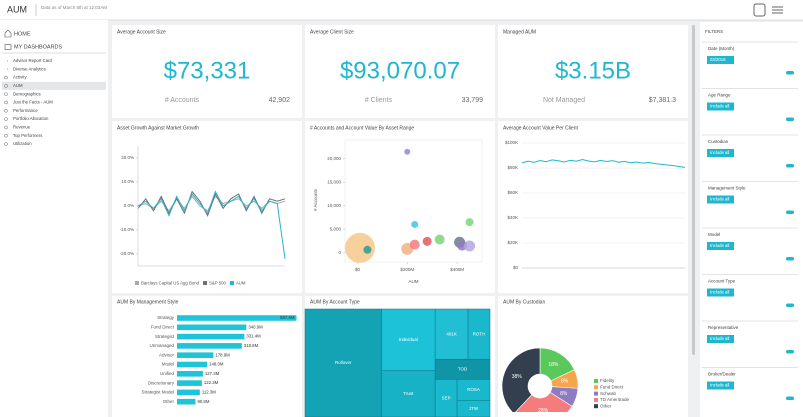 This screenshot has width=803, height=417. What do you see at coordinates (22, 34) in the screenshot?
I see `nav-item: HOME` at bounding box center [22, 34].